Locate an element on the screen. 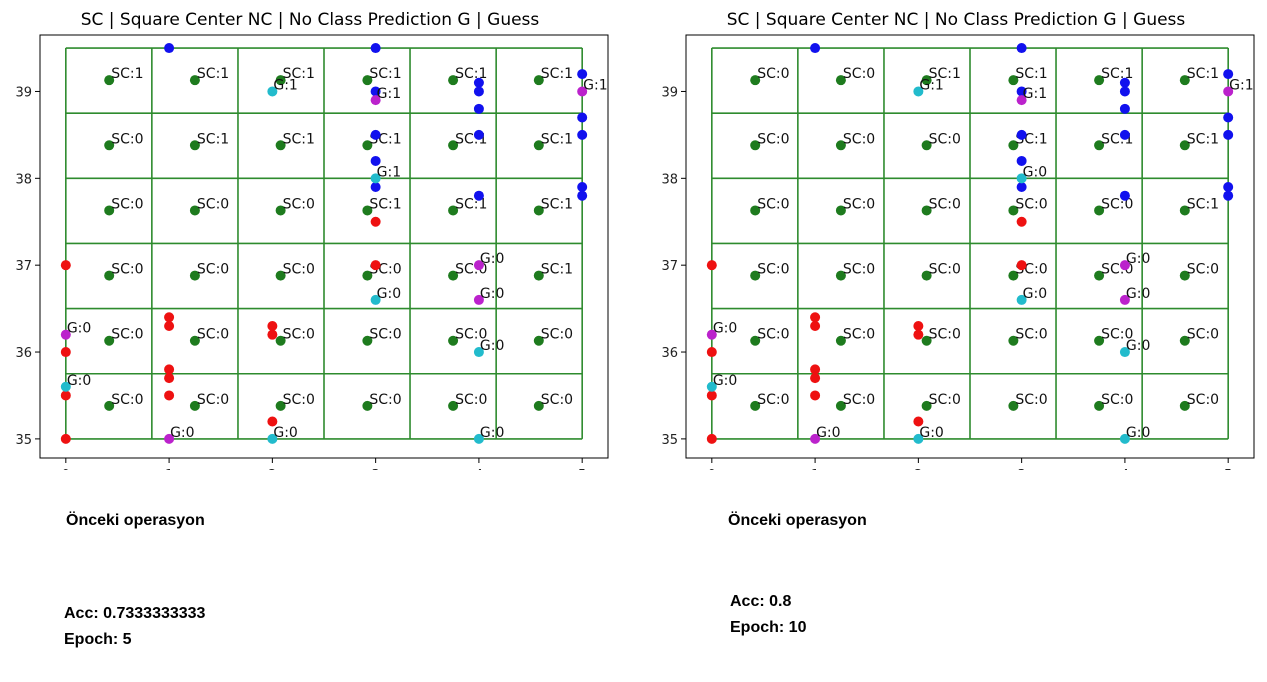  y-tick-label: 37 is located at coordinates (669, 266).